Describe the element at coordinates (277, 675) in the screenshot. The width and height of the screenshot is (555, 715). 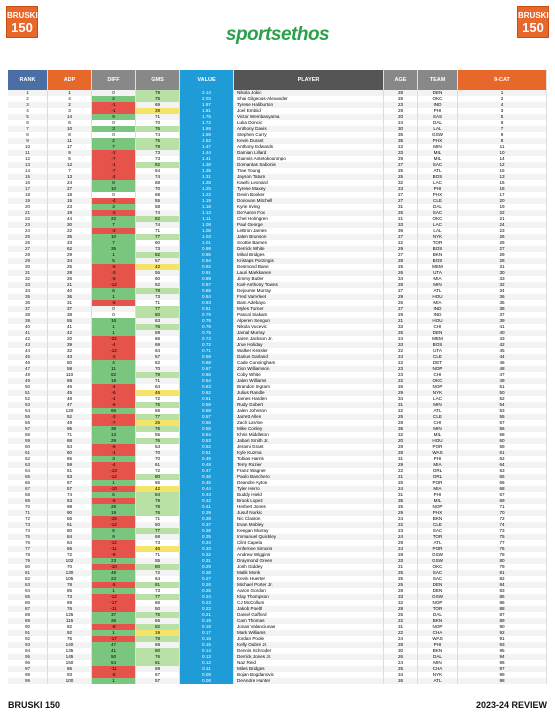
I see `table-row: 98 93 -5 67 0.09 Bojan Bogdanovic 34 NYK 99` at that location.